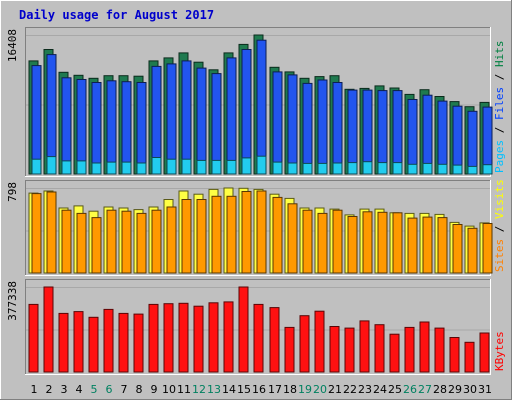 This screenshot has height=400, width=512. Describe the element at coordinates (259, 389) in the screenshot. I see `x-tick-label: 16` at that location.